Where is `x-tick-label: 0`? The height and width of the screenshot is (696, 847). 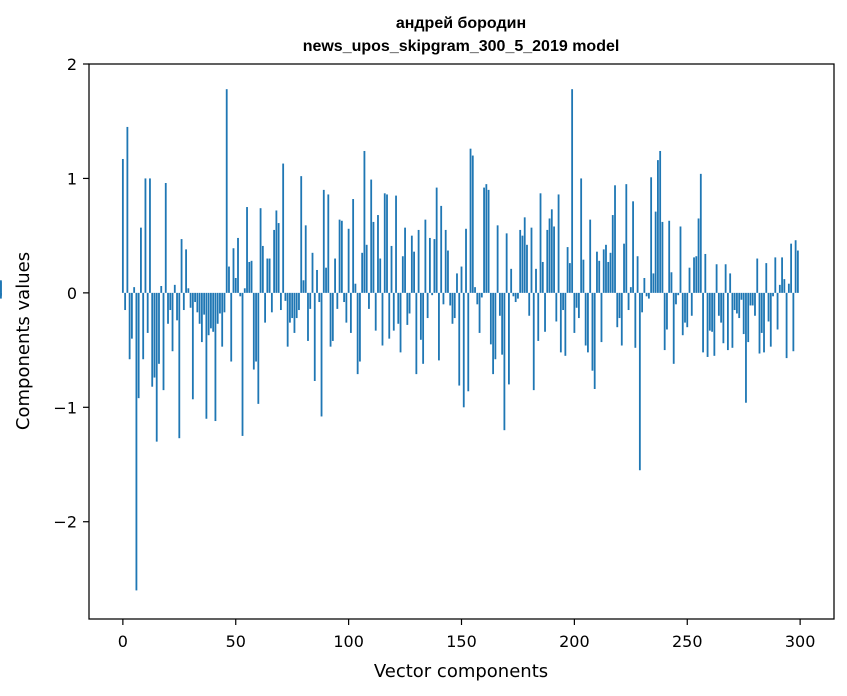 x-tick-label: 0 is located at coordinates (123, 641).